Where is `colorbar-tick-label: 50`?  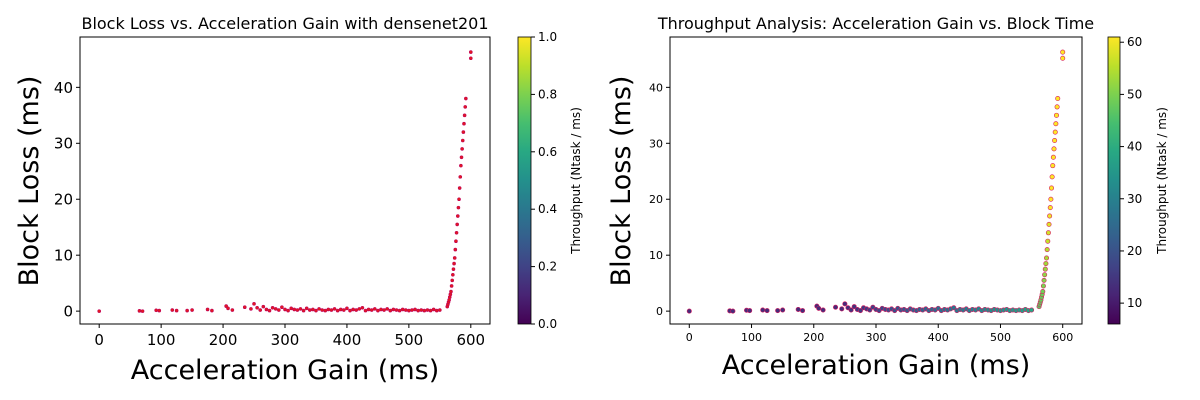
colorbar-tick-label: 50 is located at coordinates (1134, 94).